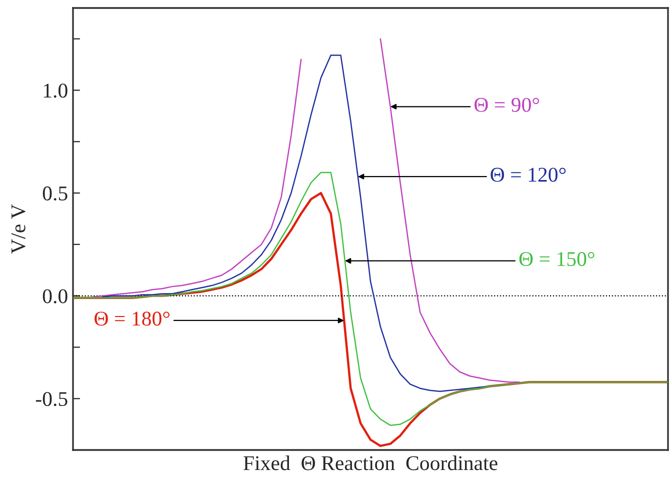 The height and width of the screenshot is (478, 670). I want to click on text: Θ = 150°, so click(556, 259).